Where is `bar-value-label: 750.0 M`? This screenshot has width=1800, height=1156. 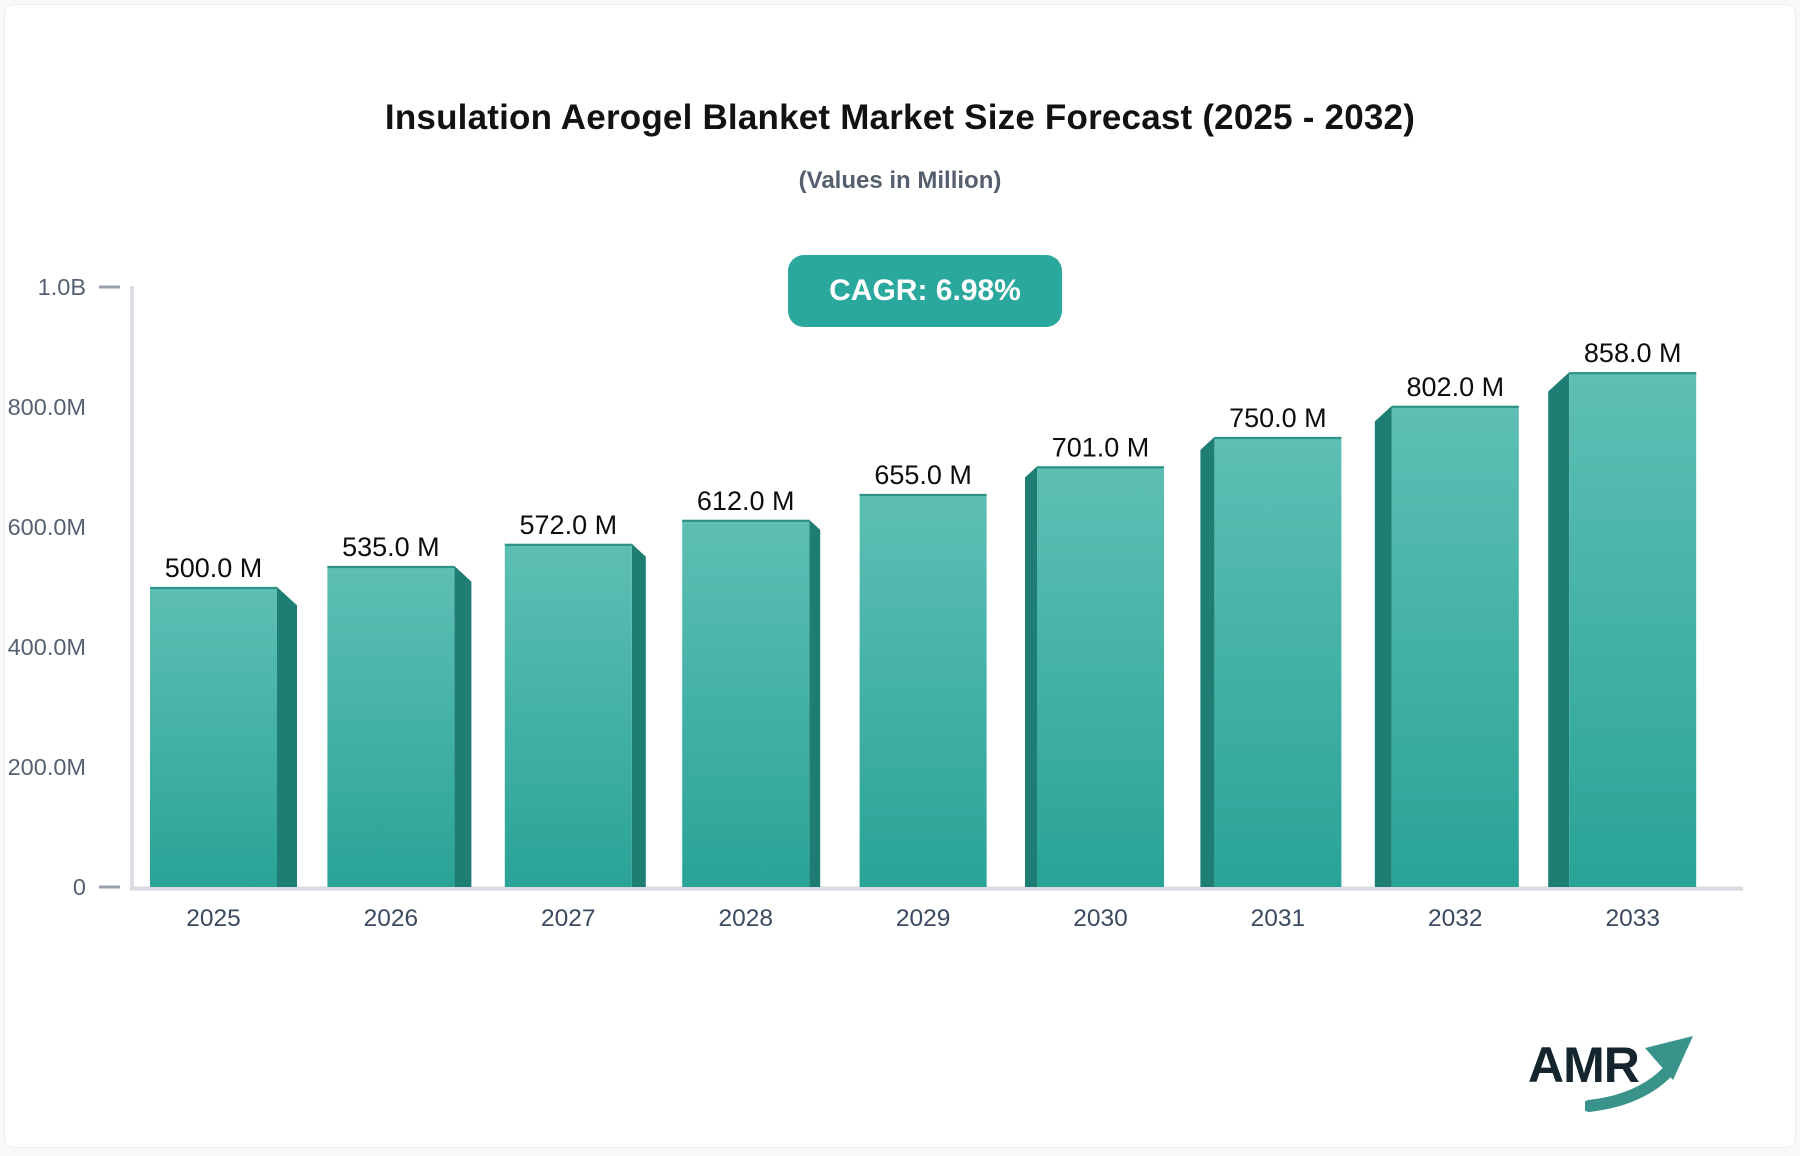
bar-value-label: 750.0 M is located at coordinates (1278, 418).